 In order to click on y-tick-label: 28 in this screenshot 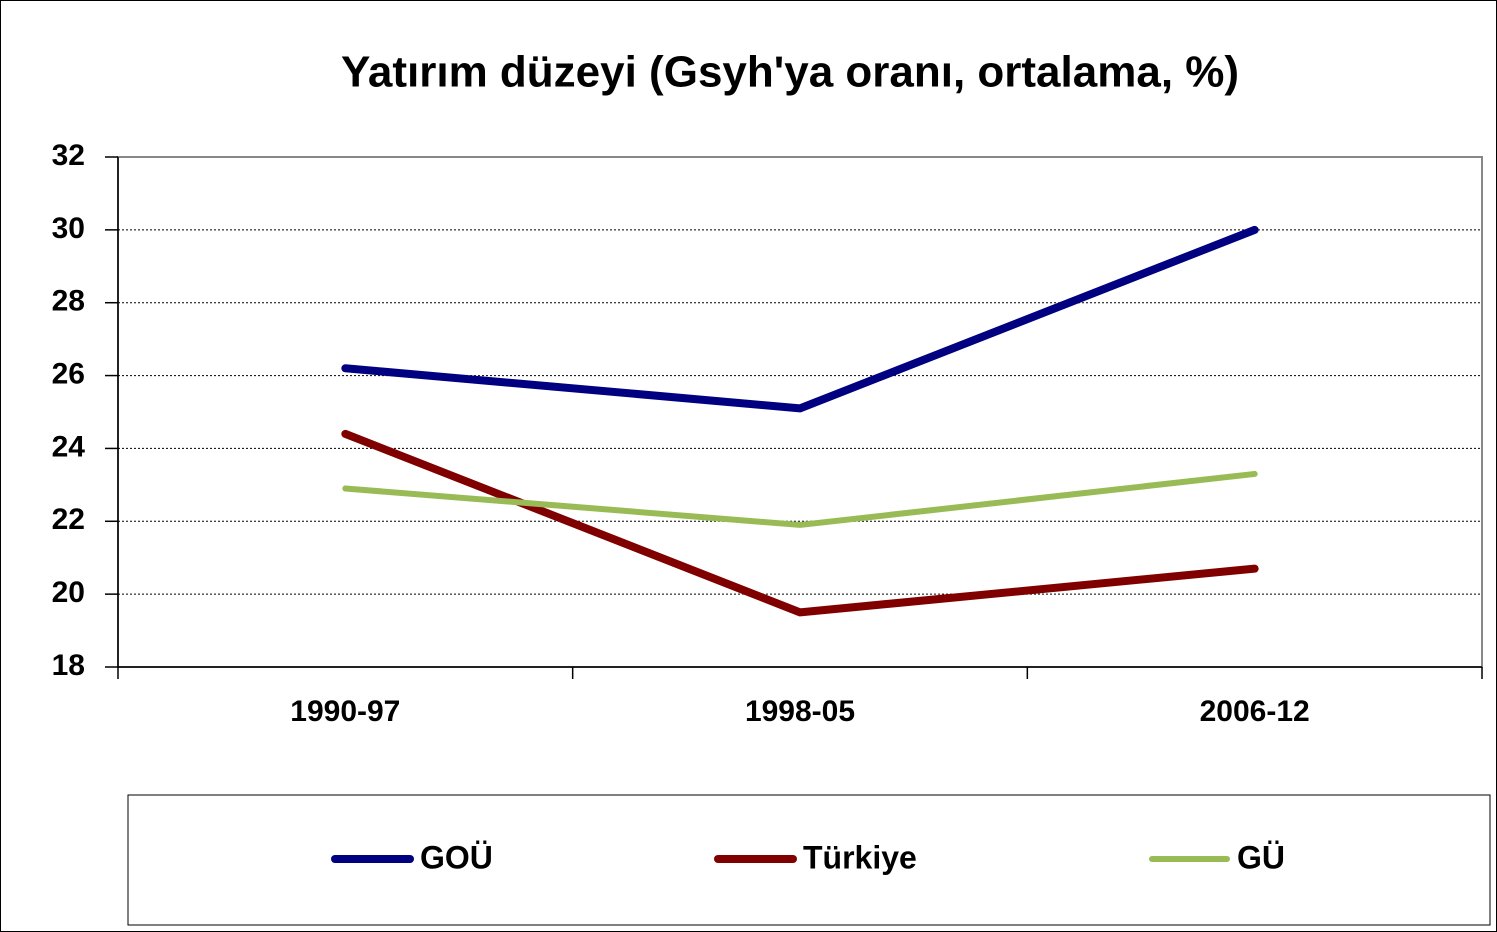, I will do `click(68, 301)`.